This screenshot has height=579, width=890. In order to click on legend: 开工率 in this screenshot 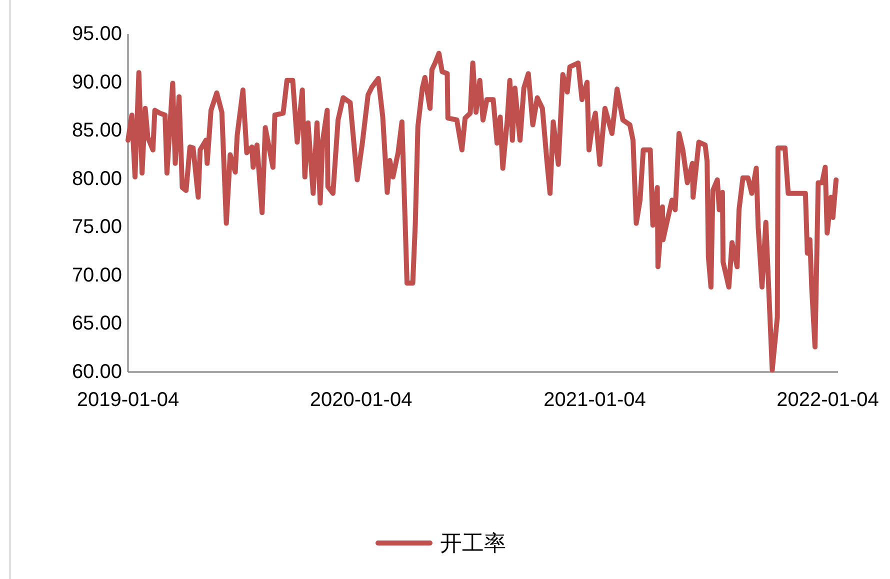, I will do `click(441, 543)`.